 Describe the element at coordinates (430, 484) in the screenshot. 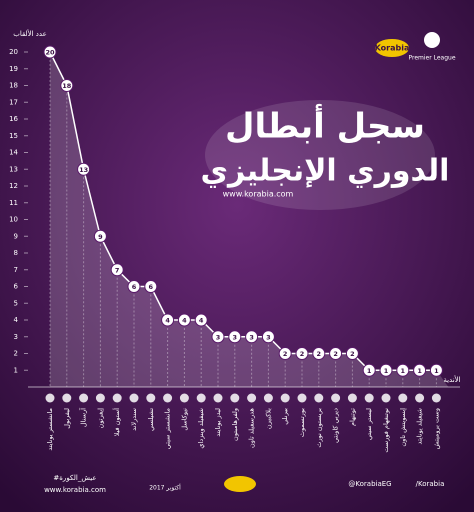

I see `footer-facebook: /Korabia` at that location.